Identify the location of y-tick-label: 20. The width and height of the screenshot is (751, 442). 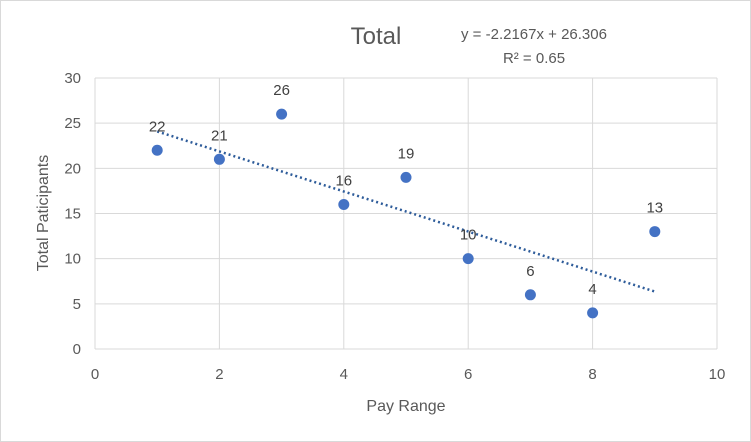
(72, 168).